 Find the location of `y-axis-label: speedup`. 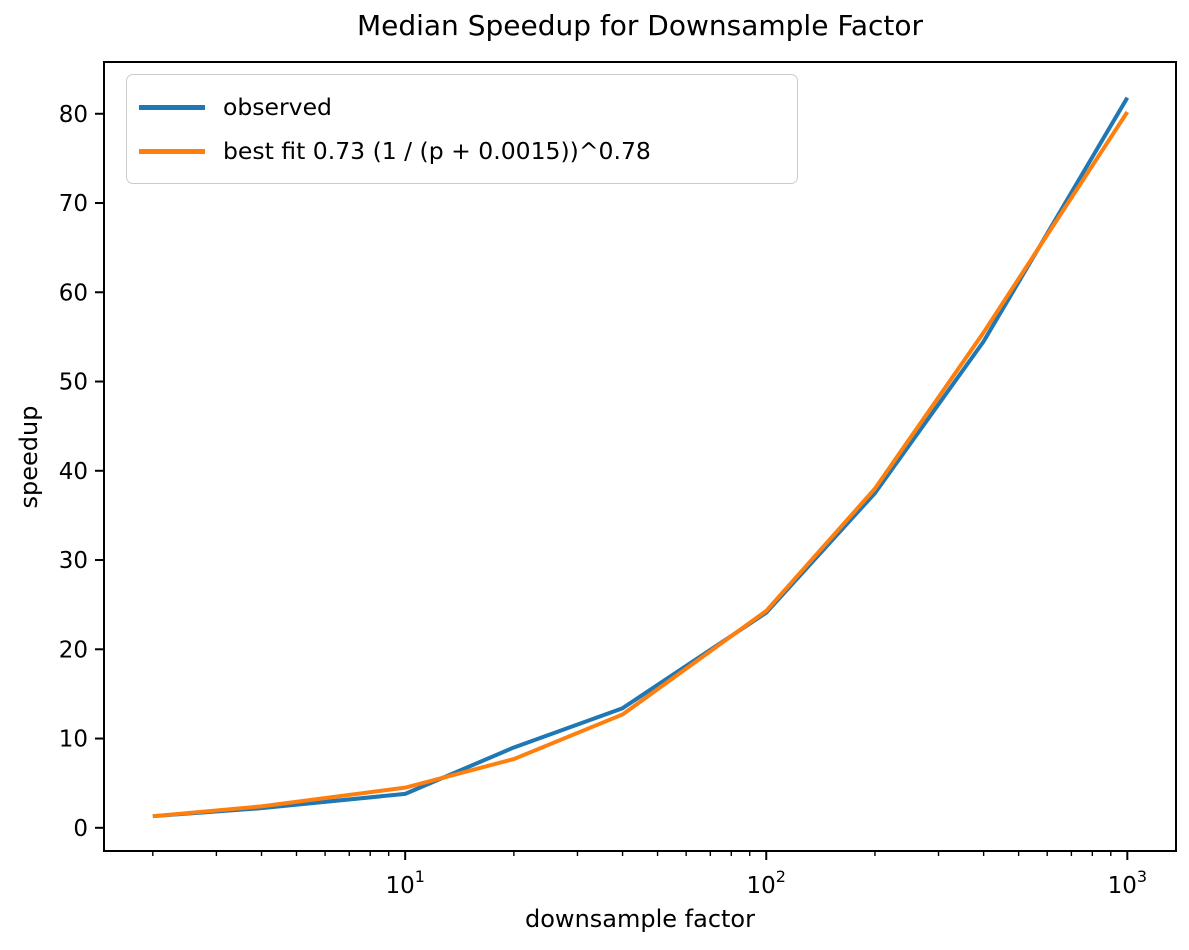

y-axis-label: speedup is located at coordinates (29, 457).